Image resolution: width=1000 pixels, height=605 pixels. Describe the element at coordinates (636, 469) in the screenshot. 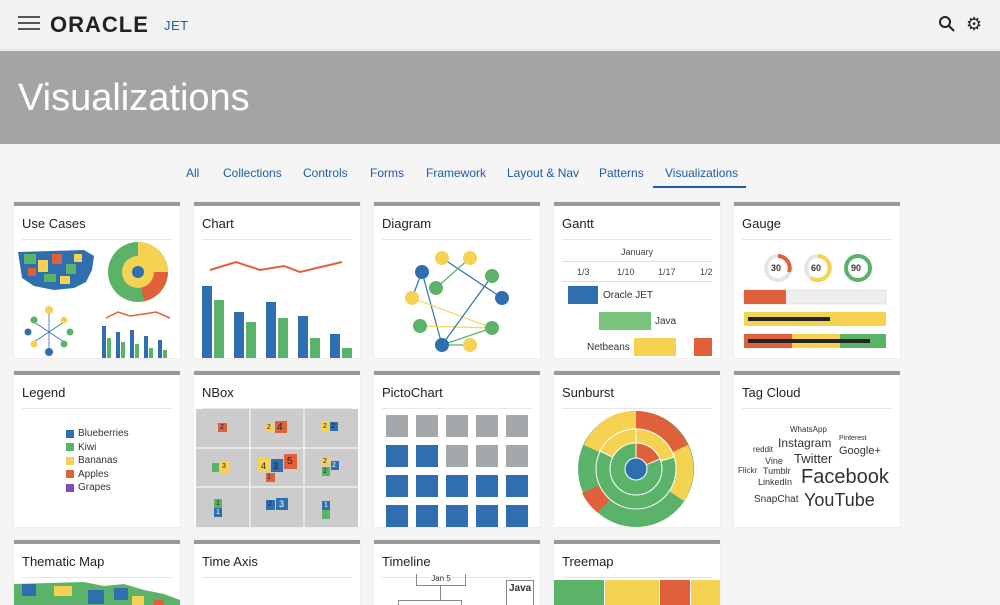

I see `sunburst-thumbnail` at that location.